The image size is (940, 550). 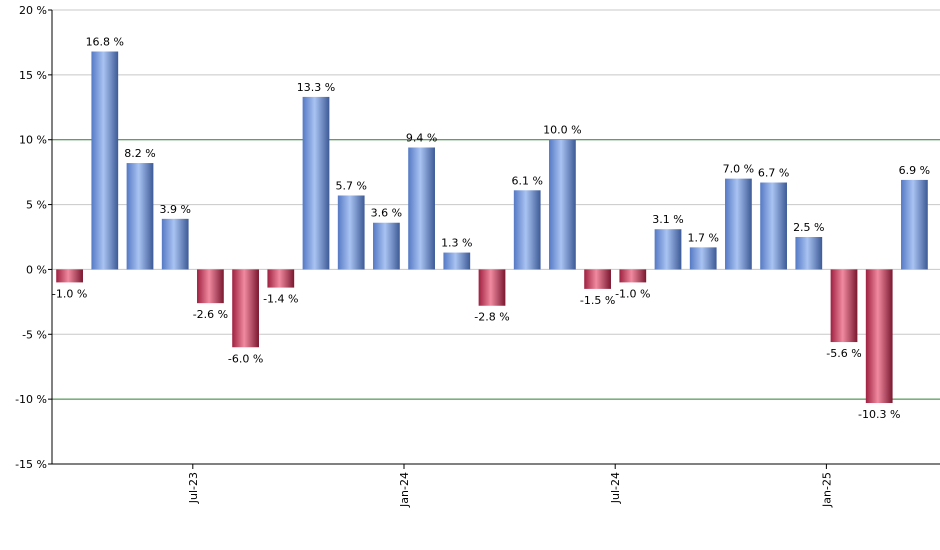 I want to click on data-label: 7.0 %, so click(x=738, y=169).